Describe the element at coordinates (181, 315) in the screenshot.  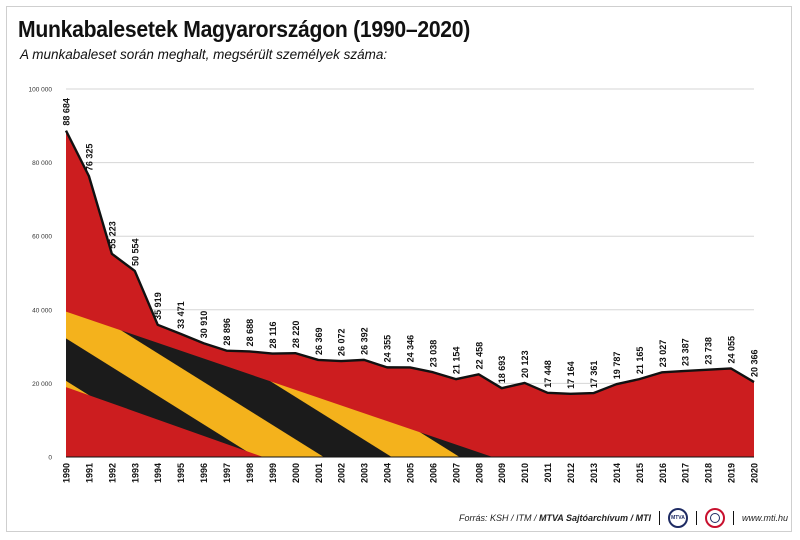
I see `data-label: 33 471` at that location.